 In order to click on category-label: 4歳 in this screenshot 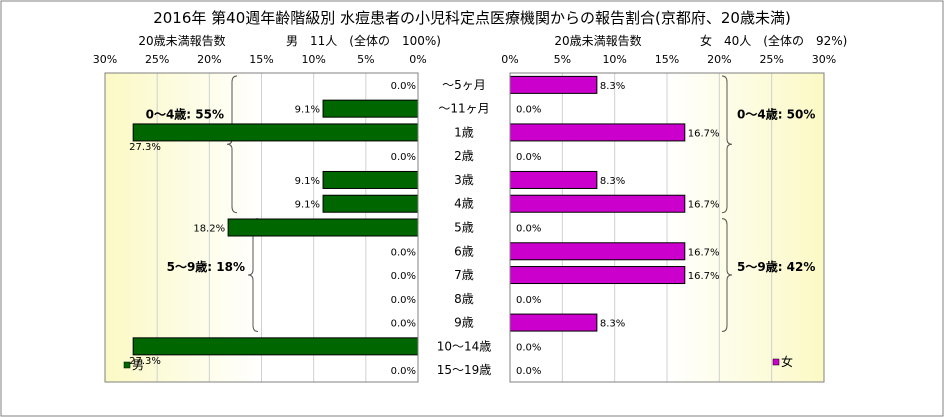, I will do `click(464, 204)`.